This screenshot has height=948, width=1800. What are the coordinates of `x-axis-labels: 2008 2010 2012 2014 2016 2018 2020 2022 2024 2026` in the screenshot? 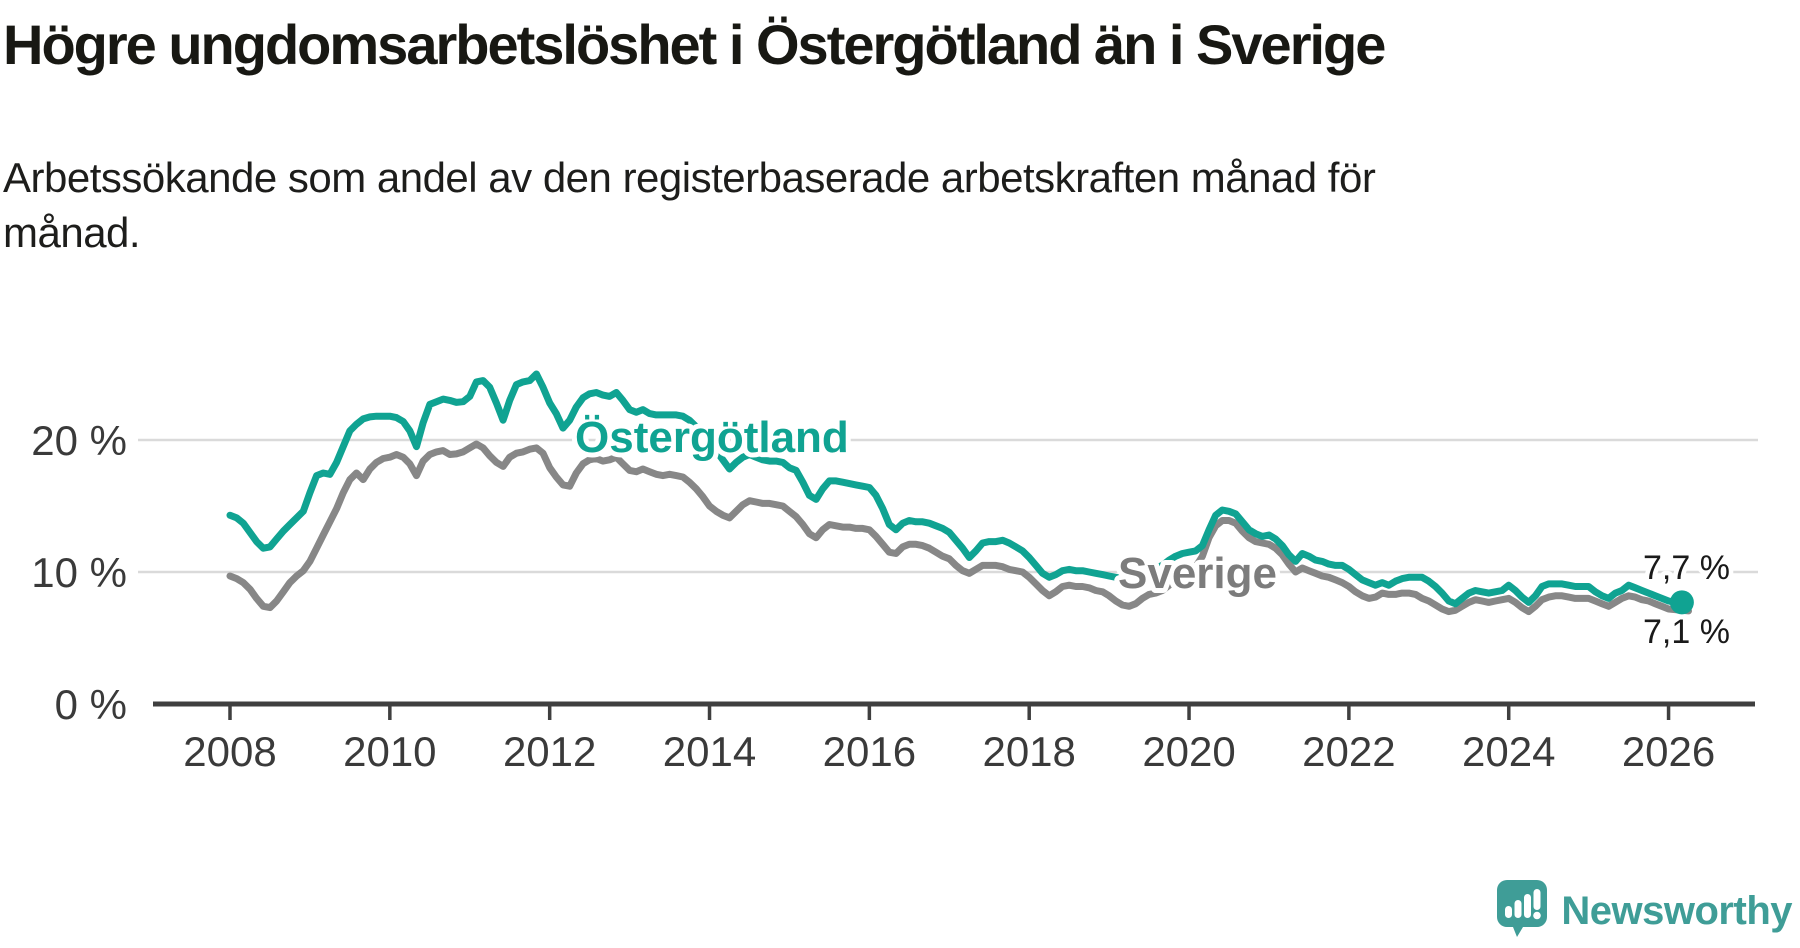 It's located at (949, 751).